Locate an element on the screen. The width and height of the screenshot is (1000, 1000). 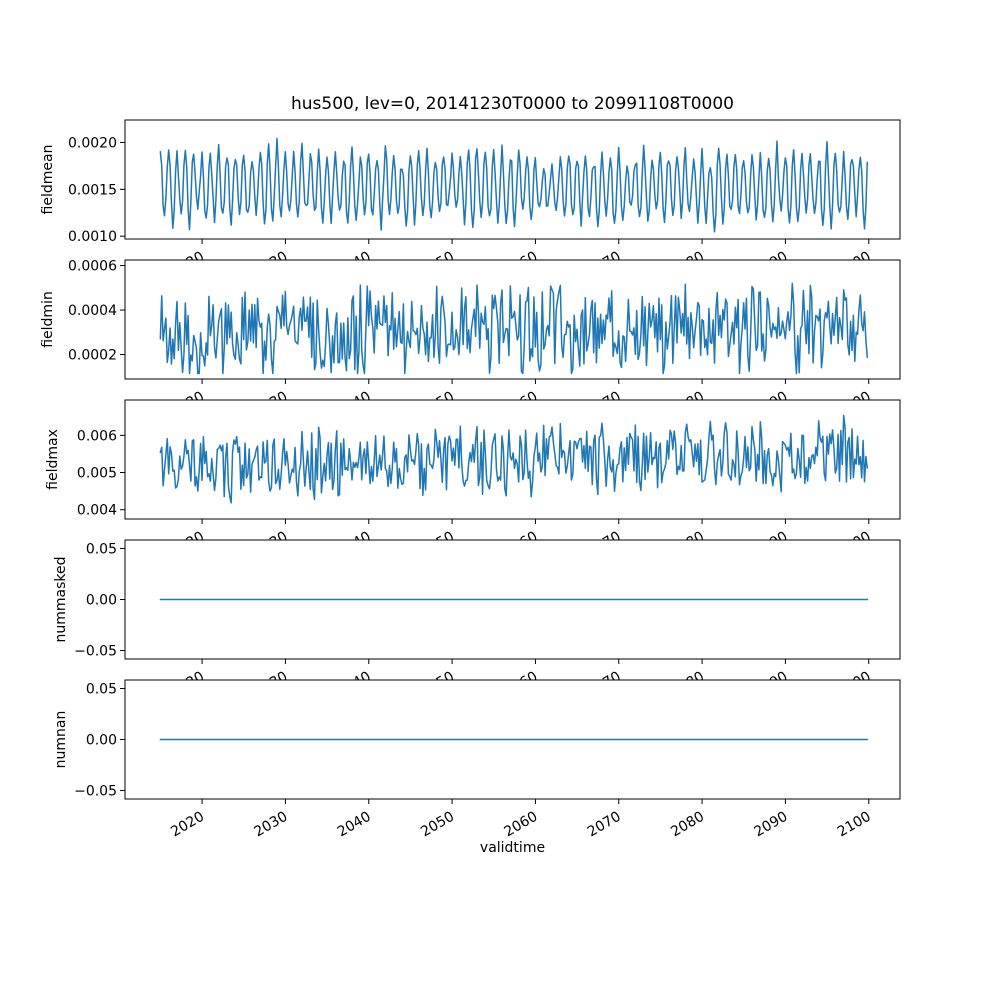
x-axis-label: validtime is located at coordinates (512, 848).